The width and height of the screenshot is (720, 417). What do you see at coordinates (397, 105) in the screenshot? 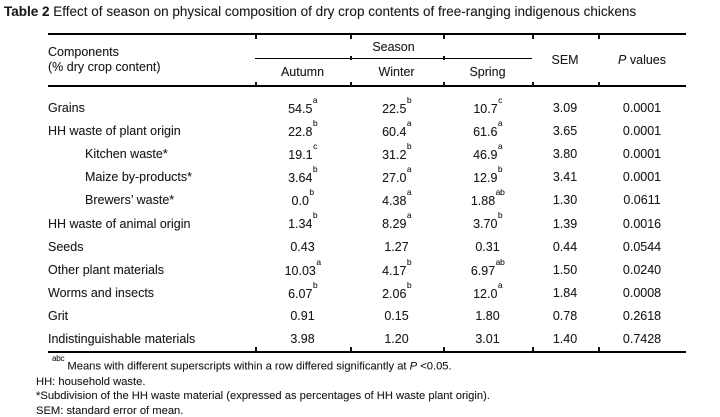
I see `season-value: 22.5b` at bounding box center [397, 105].